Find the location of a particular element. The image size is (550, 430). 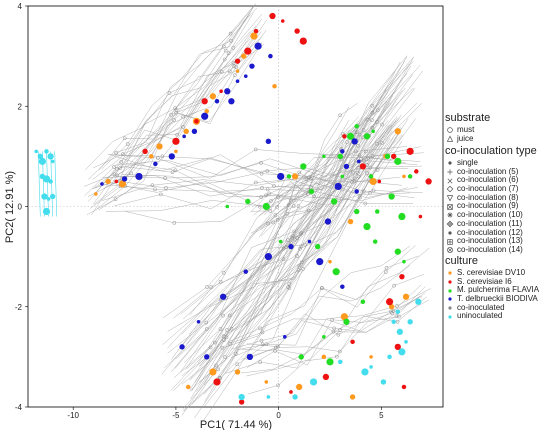

legend-coinoculation-title: co-inoculation type is located at coordinates (491, 151).